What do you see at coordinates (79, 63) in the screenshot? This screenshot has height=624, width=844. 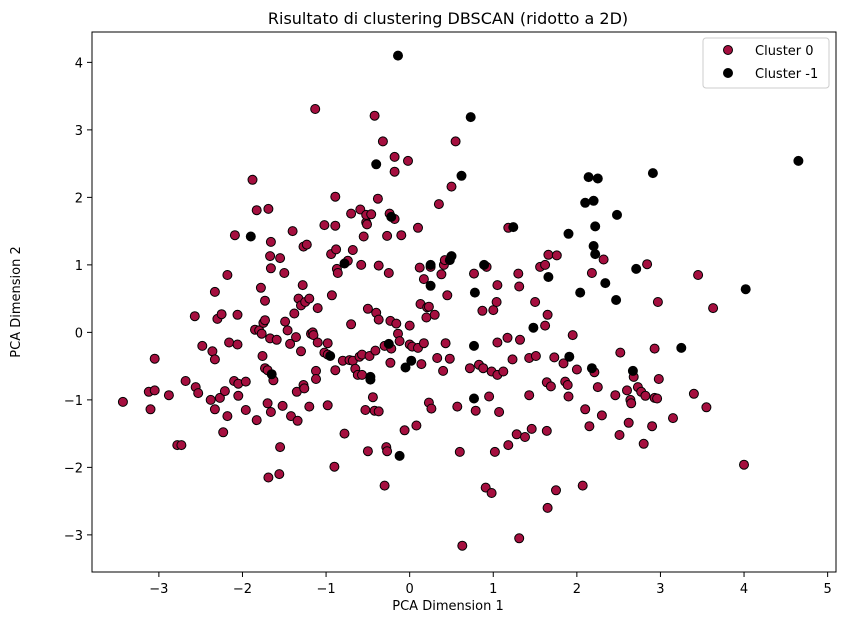 I see `y-tick-label: 4` at bounding box center [79, 63].